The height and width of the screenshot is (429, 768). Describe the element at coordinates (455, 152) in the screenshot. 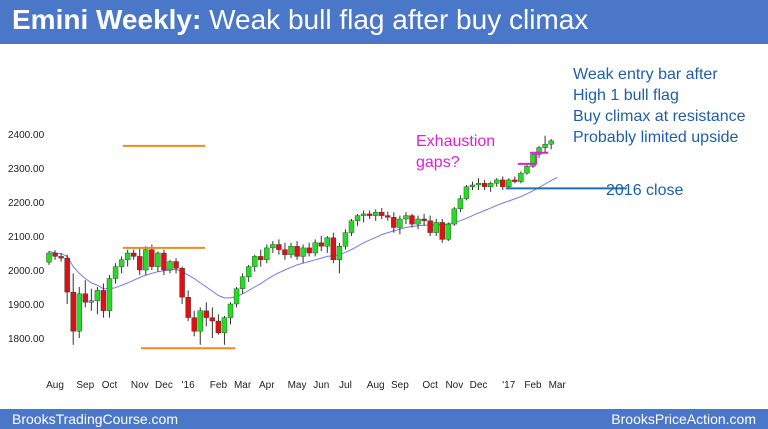

I see `exhaustion-gaps-note: Exhaustion gaps?` at that location.